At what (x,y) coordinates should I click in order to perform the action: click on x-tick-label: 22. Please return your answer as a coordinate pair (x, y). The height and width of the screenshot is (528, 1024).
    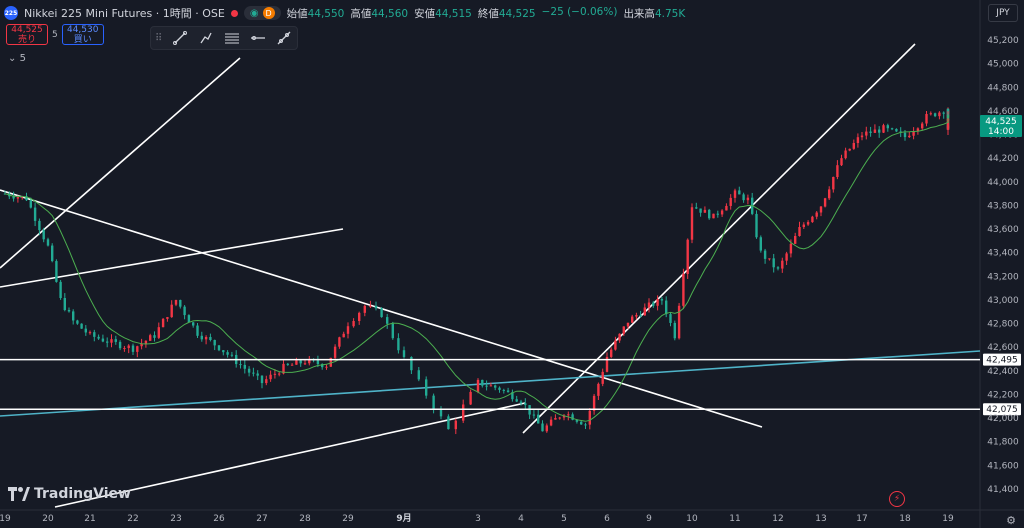
    Looking at the image, I should click on (132, 519).